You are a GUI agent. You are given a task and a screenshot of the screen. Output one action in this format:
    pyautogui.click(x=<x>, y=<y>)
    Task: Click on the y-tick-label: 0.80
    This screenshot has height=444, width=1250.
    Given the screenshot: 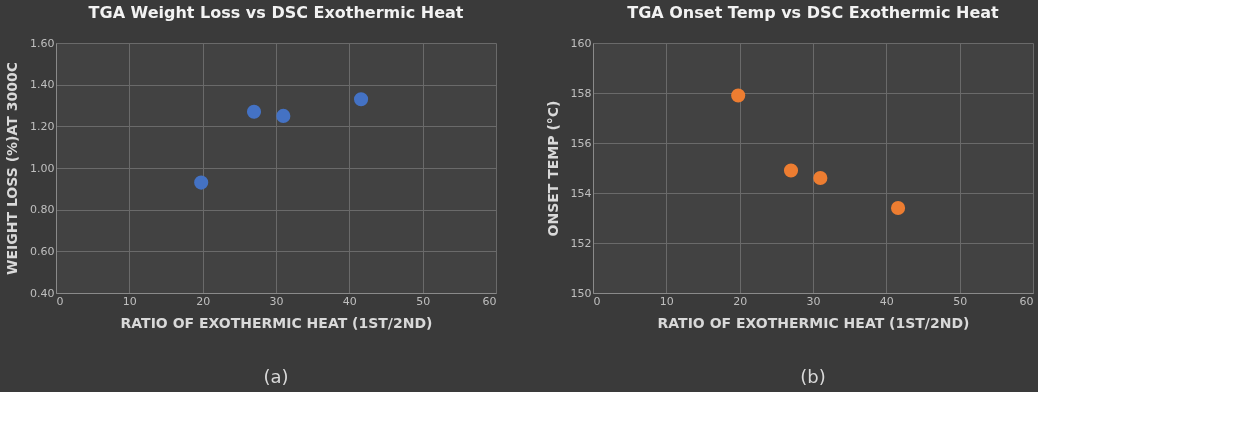 What is the action you would take?
    pyautogui.click(x=42, y=210)
    